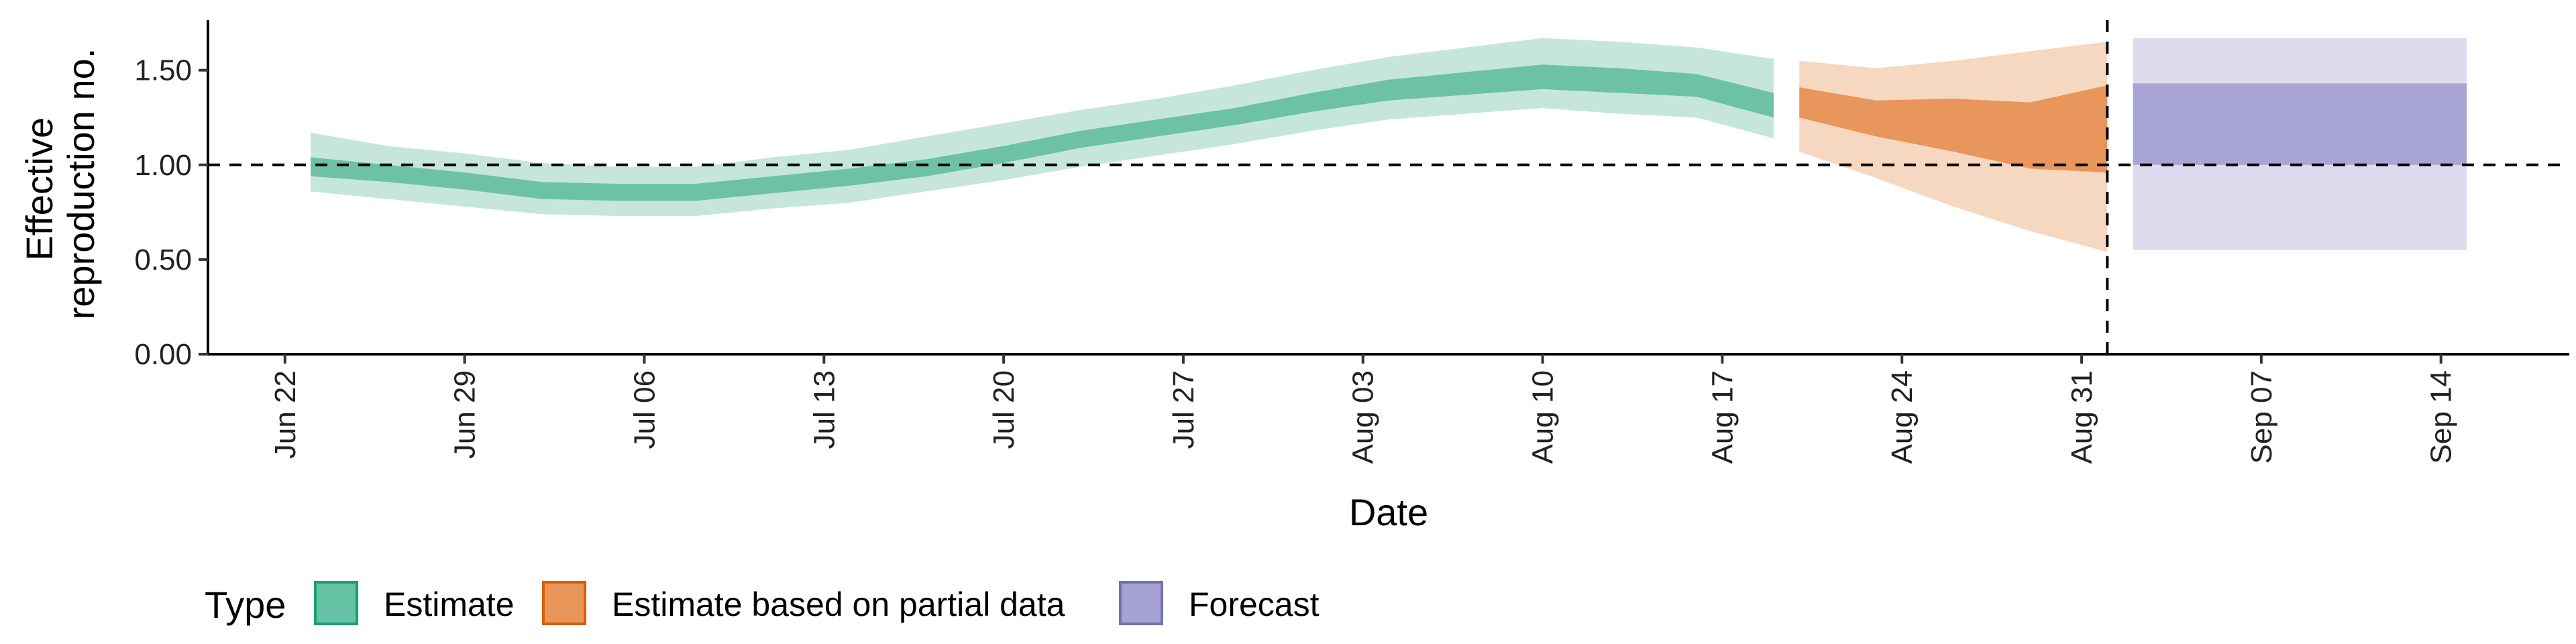 This screenshot has width=2576, height=644. Describe the element at coordinates (838, 604) in the screenshot. I see `legend-label: Estimate based on partial data` at that location.